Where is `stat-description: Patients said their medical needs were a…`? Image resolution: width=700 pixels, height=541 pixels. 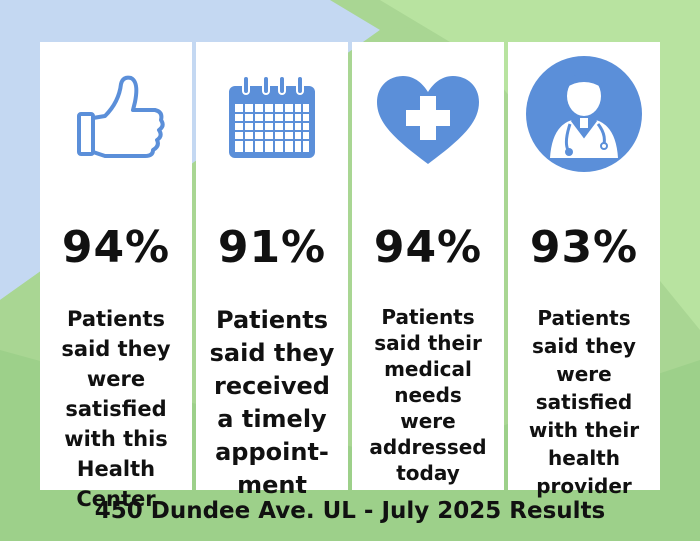
stat-description: Patients said their medical needs were a… is located at coordinates (428, 395).